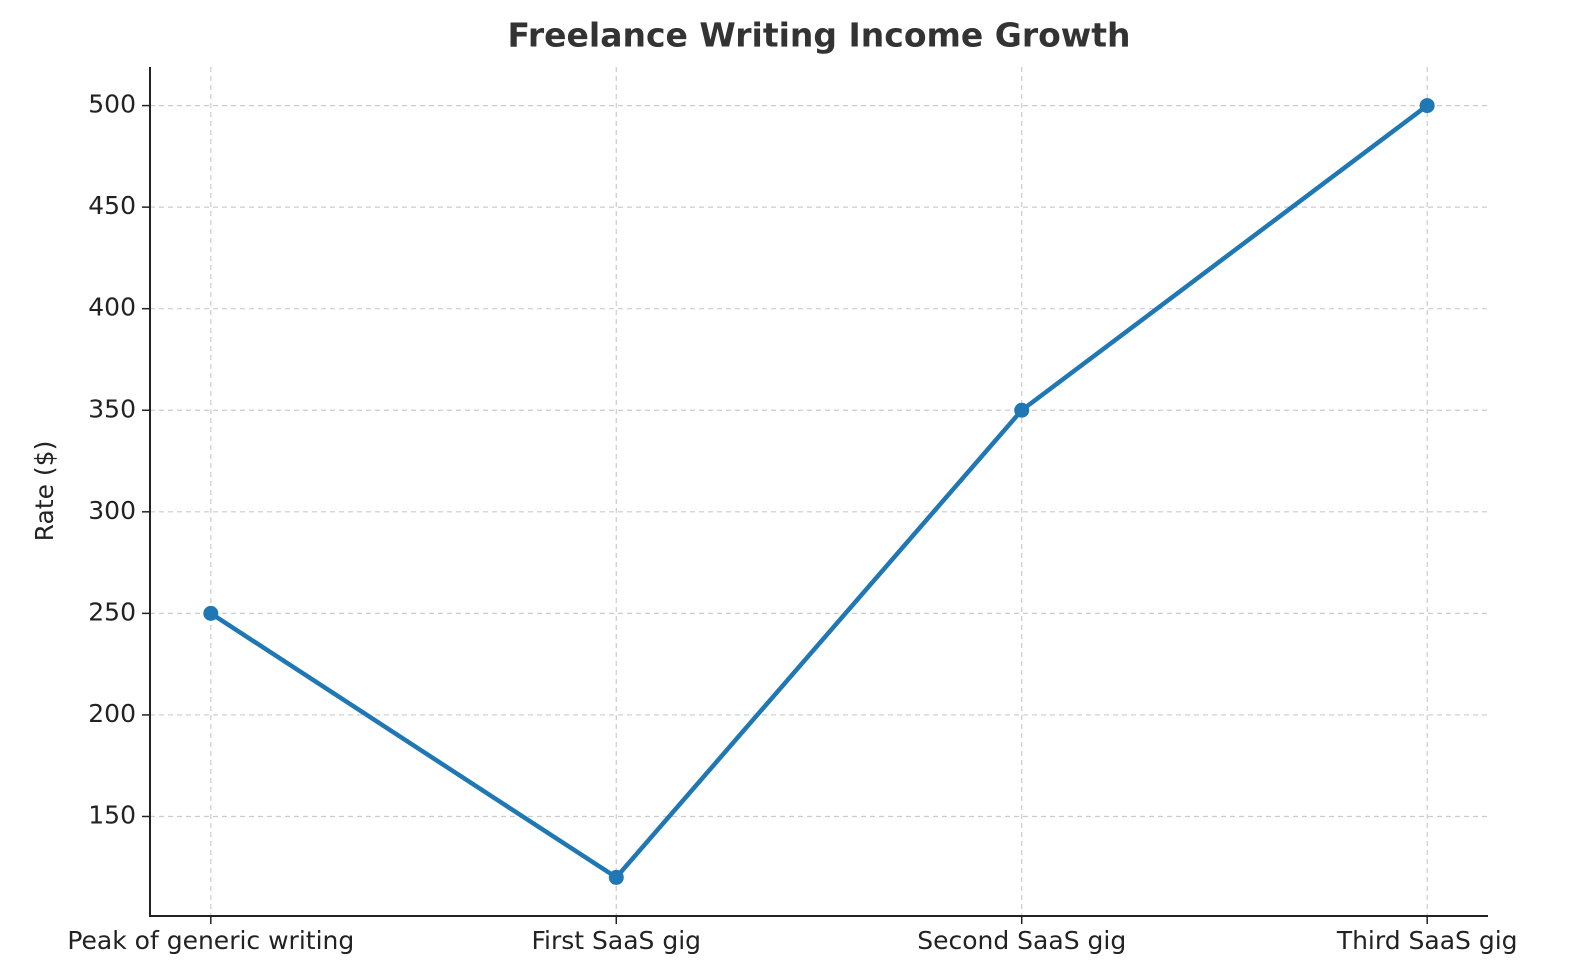 The image size is (1570, 980). What do you see at coordinates (1021, 940) in the screenshot?
I see `x-tick-label: Second SaaS gig` at bounding box center [1021, 940].